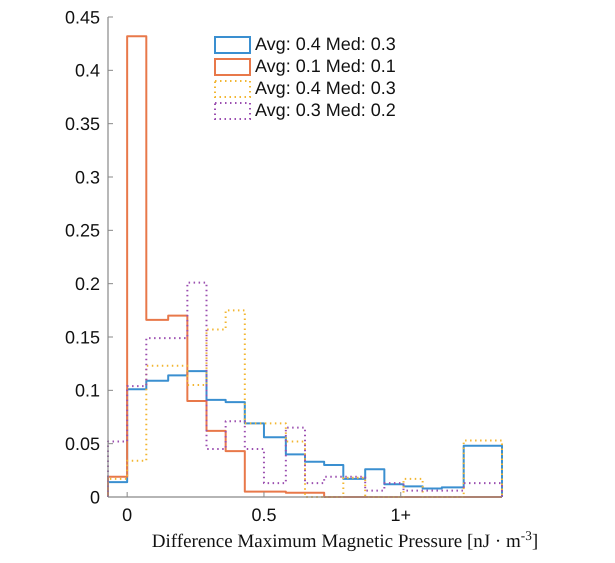 The width and height of the screenshot is (615, 563). What do you see at coordinates (95, 497) in the screenshot?
I see `y-tick-label: 0` at bounding box center [95, 497].